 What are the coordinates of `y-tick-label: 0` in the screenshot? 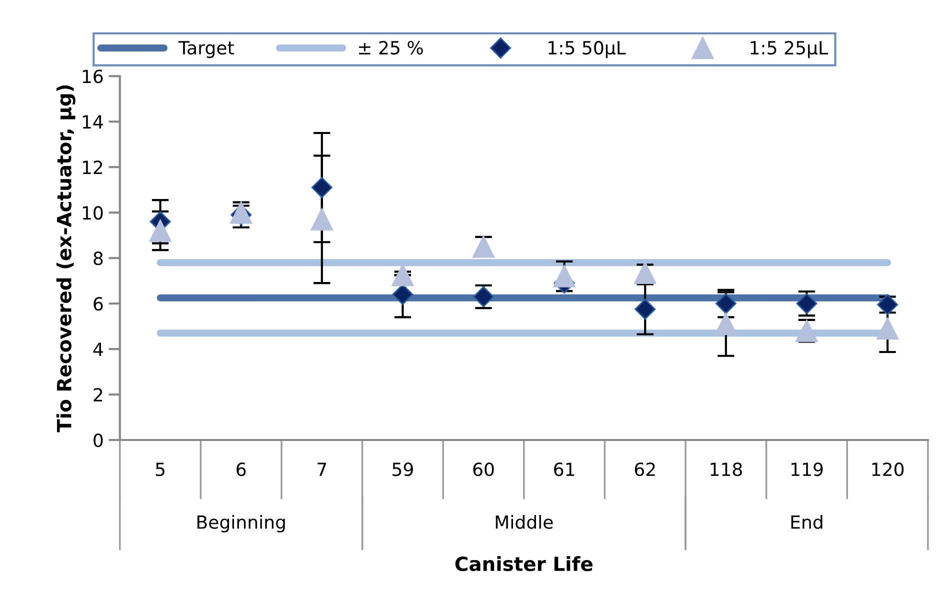 It's located at (98, 440).